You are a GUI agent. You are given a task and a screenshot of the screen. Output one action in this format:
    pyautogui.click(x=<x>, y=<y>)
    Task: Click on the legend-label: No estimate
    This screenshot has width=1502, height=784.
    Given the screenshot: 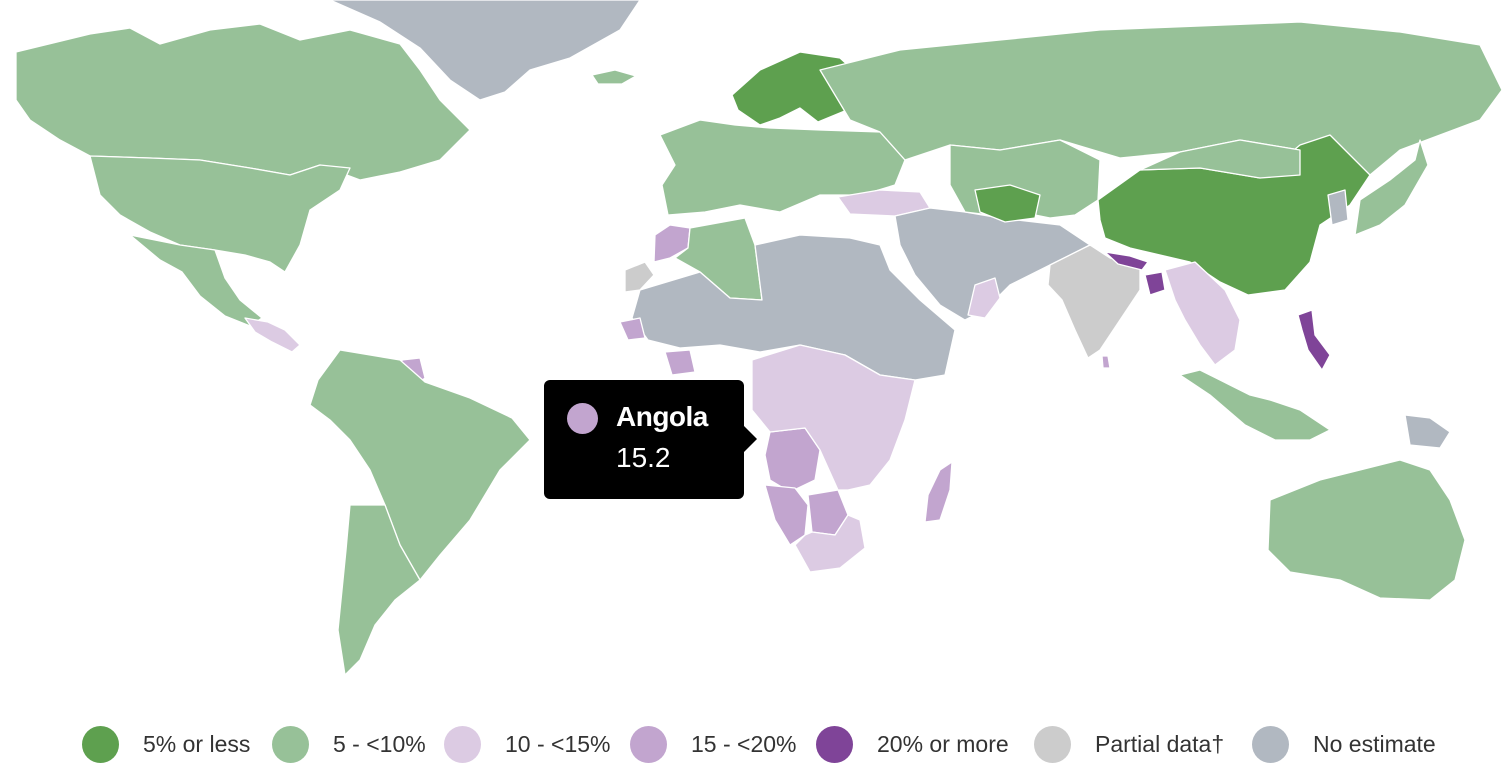 What is the action you would take?
    pyautogui.click(x=1374, y=744)
    